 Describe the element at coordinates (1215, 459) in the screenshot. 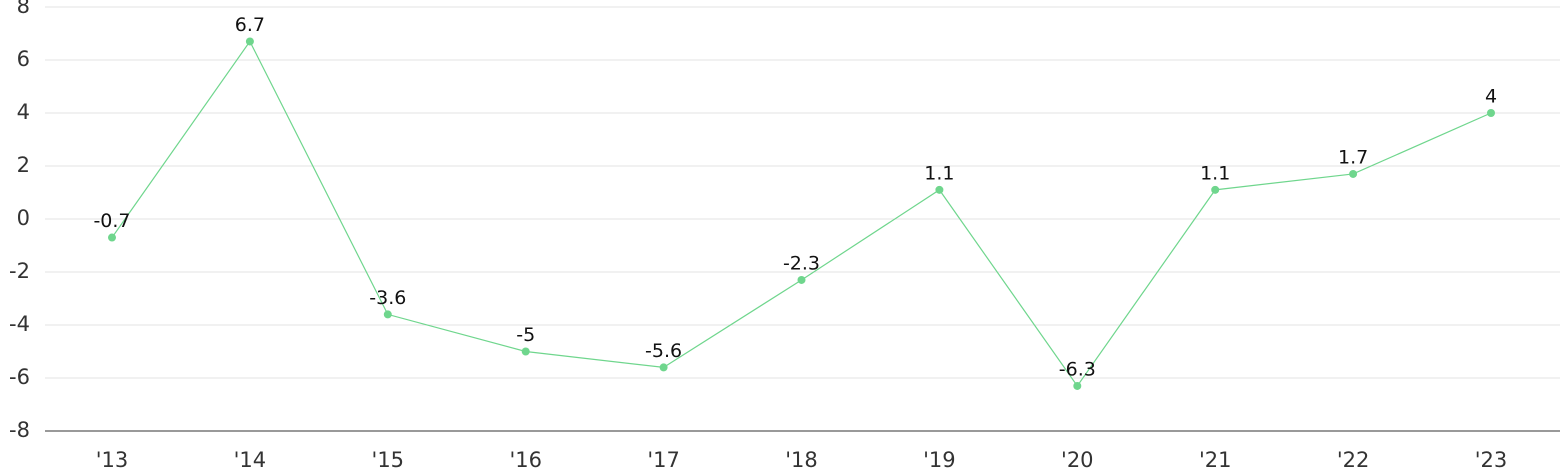

I see `x-tick-label: '21` at that location.